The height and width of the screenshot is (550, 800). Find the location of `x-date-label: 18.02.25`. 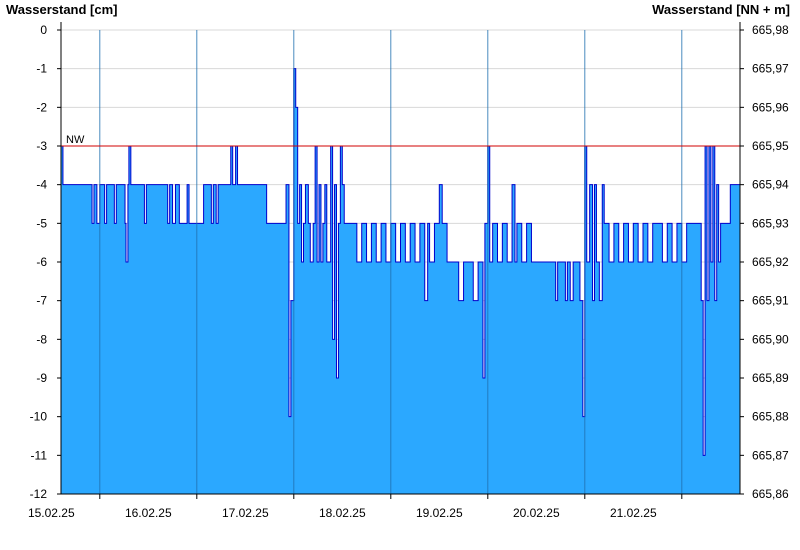

x-date-label: 18.02.25 is located at coordinates (342, 513).